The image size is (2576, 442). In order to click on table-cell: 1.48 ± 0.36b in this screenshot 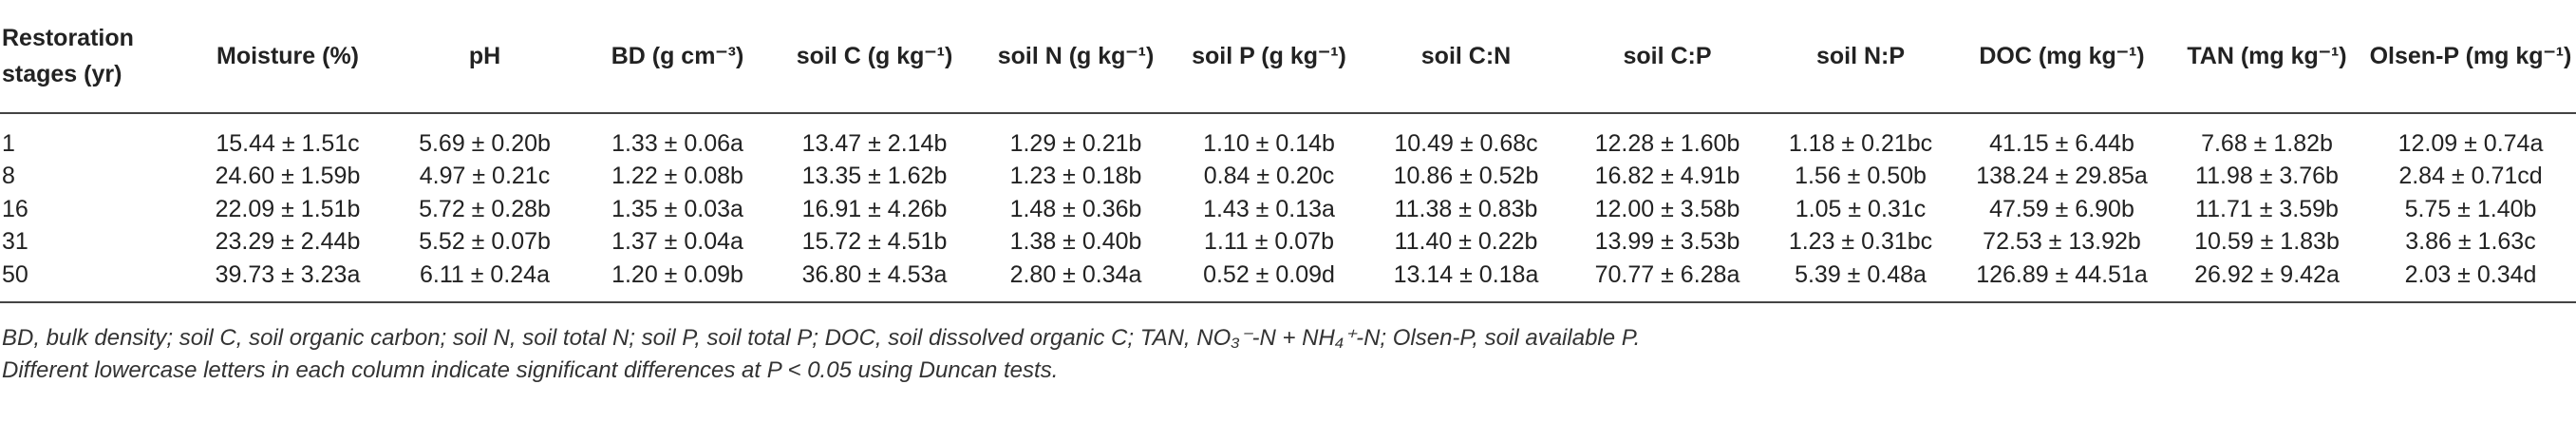, I will do `click(1075, 209)`.